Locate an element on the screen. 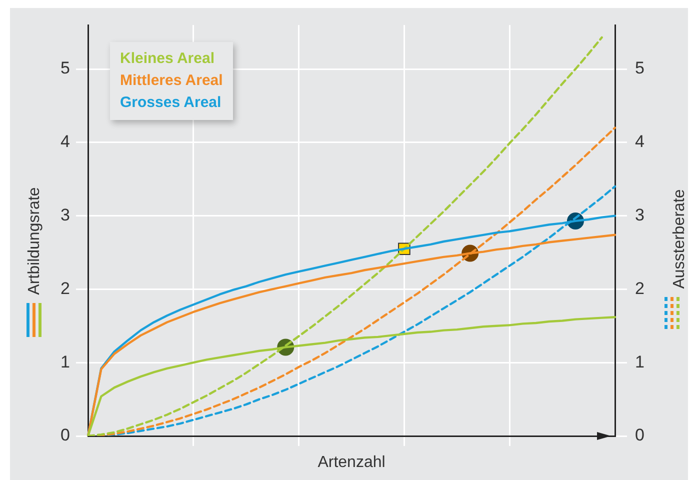 Image resolution: width=696 pixels, height=480 pixels. y2-tick-label: 2 is located at coordinates (639, 288).